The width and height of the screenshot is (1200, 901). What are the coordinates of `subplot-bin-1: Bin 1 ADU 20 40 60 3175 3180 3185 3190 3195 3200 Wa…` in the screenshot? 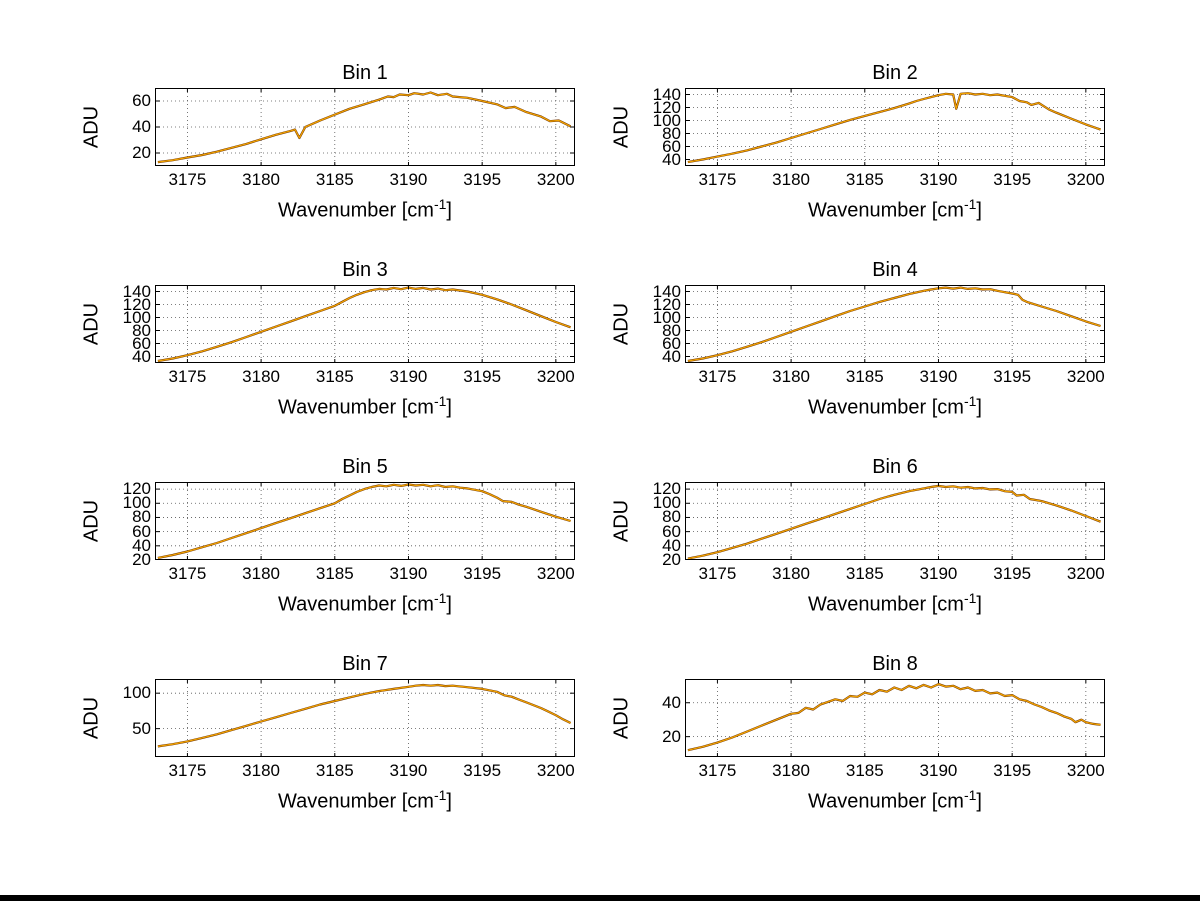 It's located at (333, 148).